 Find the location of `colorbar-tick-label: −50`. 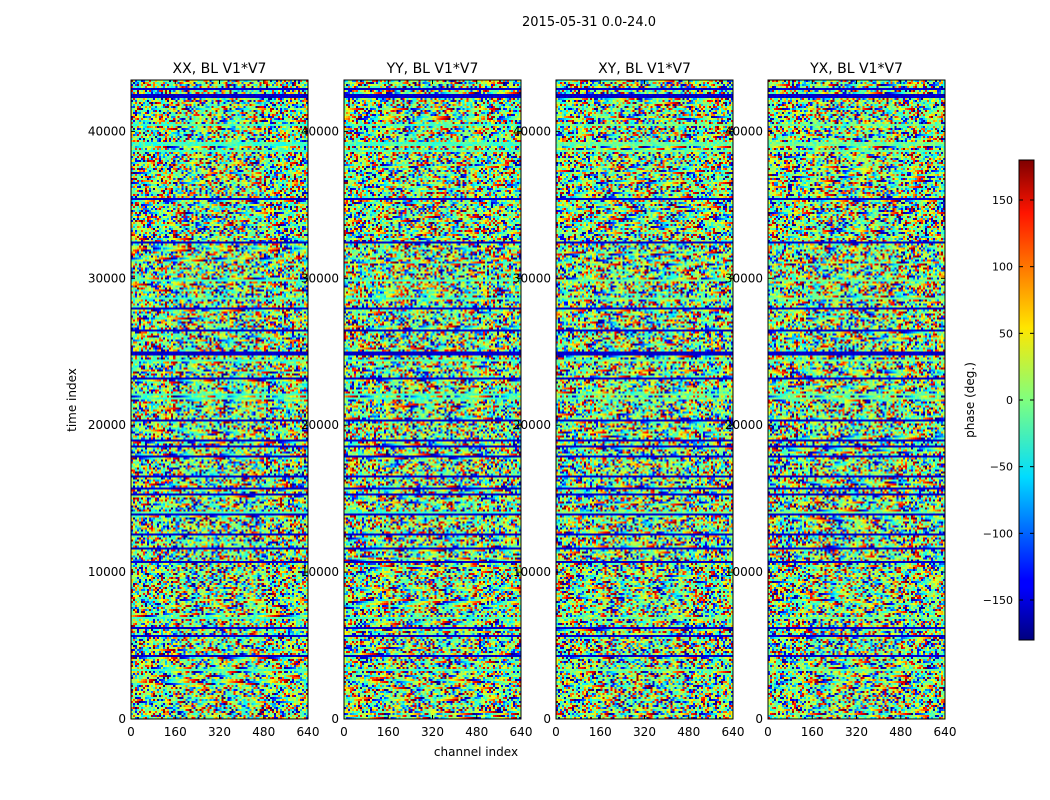

colorbar-tick-label: −50 is located at coordinates (1001, 467).